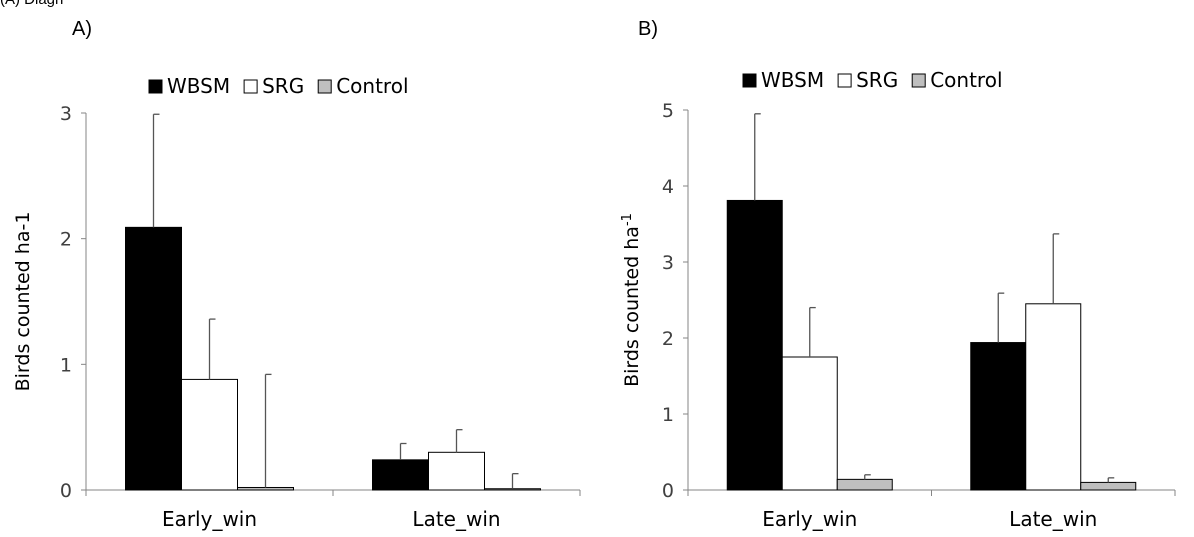 This screenshot has width=1194, height=537. Describe the element at coordinates (31, 4) in the screenshot. I see `header-fragment: (A) Diagn` at that location.